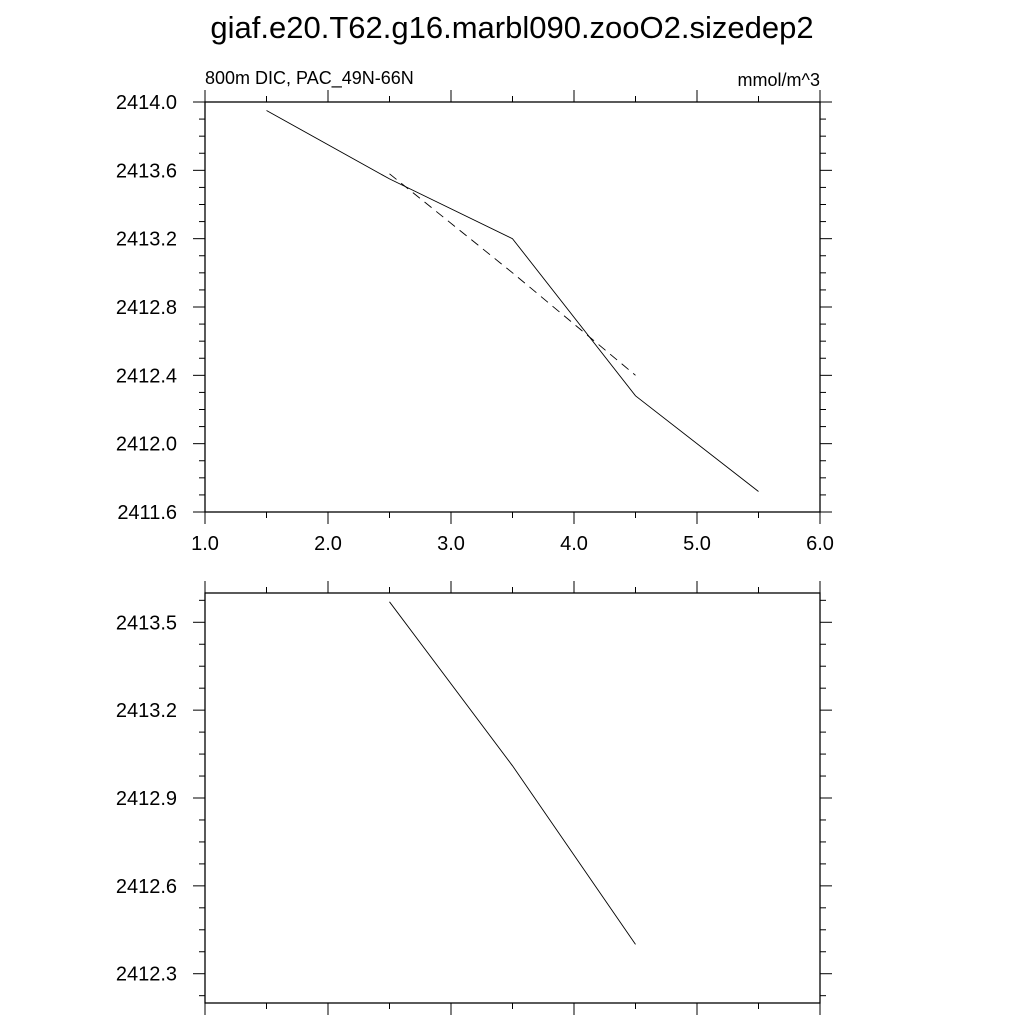  Describe the element at coordinates (512, 773) in the screenshot. I see `series-line-solid` at that location.